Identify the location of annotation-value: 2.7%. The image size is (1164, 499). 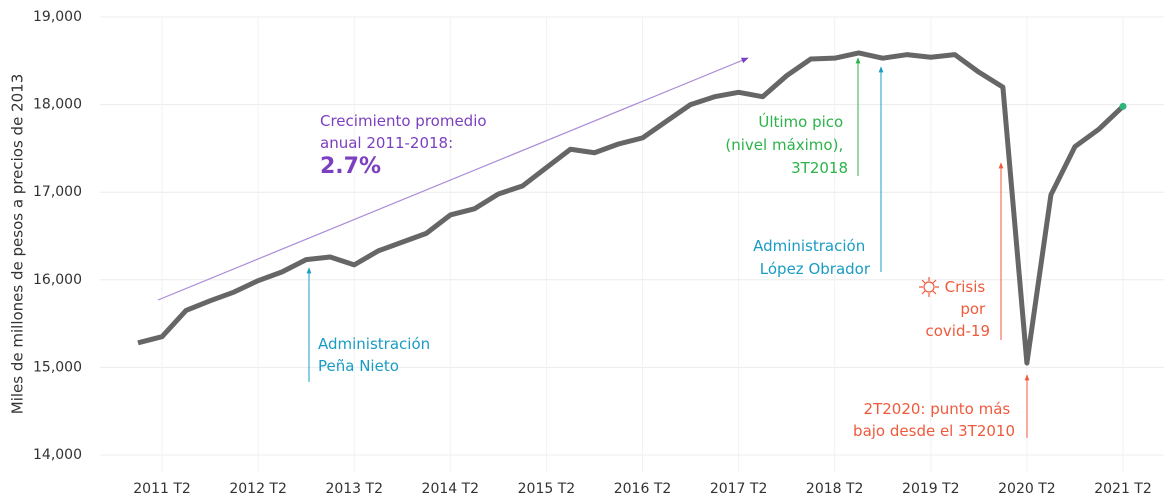
(350, 166).